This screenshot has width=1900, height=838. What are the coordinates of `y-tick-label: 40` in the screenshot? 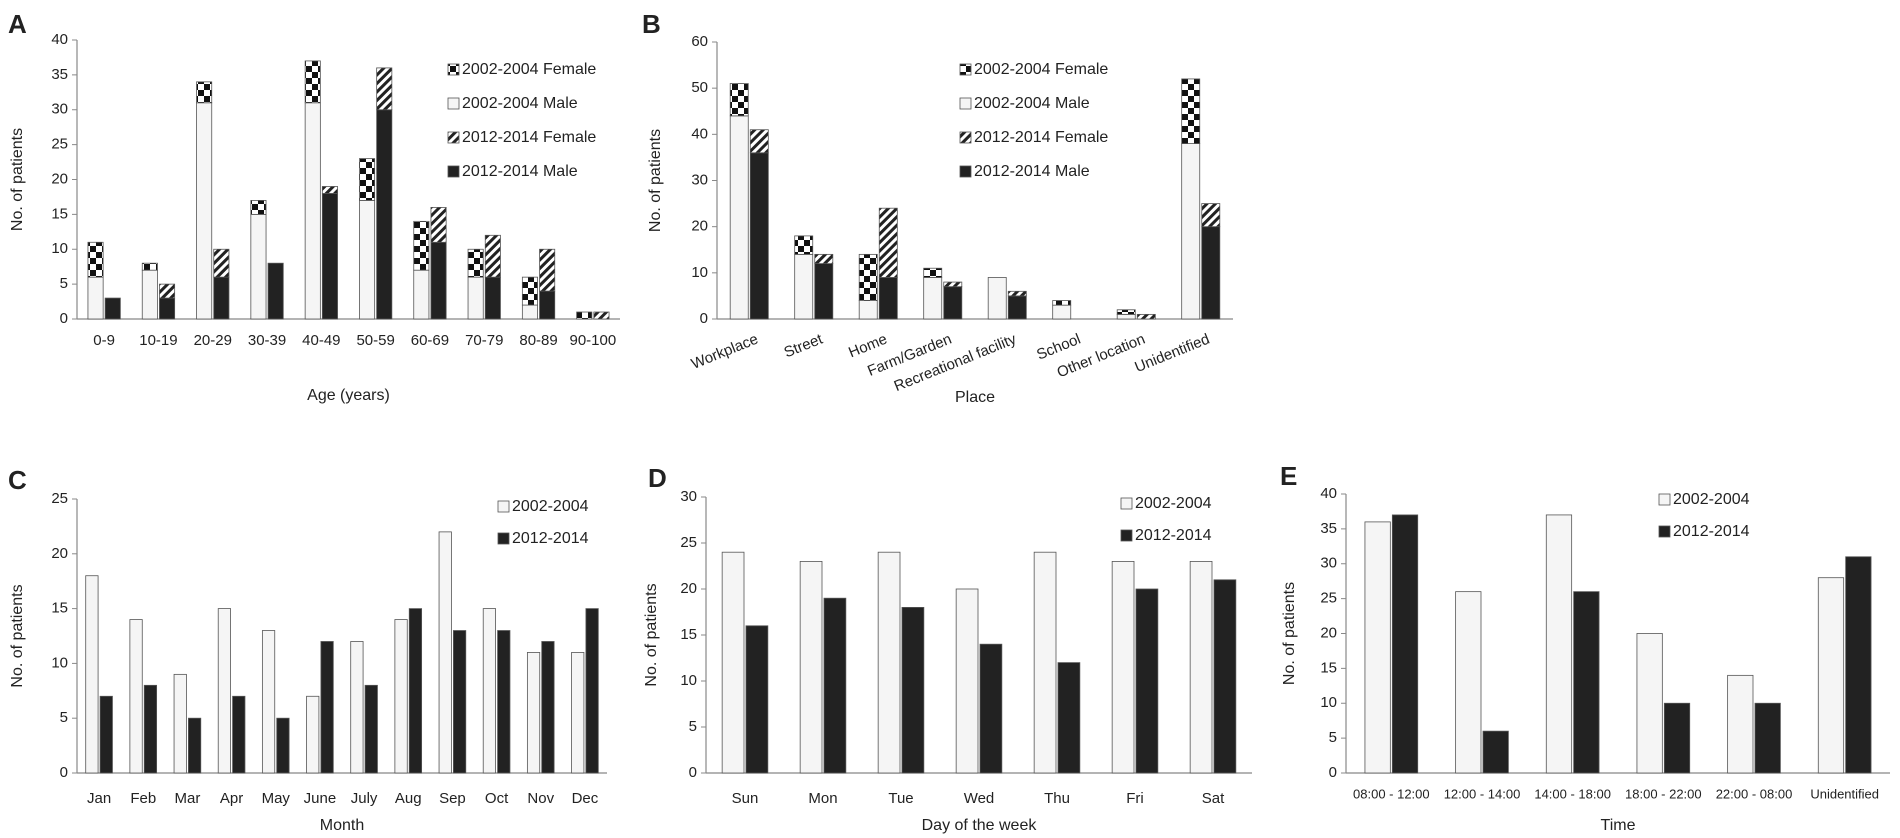 It's located at (699, 133).